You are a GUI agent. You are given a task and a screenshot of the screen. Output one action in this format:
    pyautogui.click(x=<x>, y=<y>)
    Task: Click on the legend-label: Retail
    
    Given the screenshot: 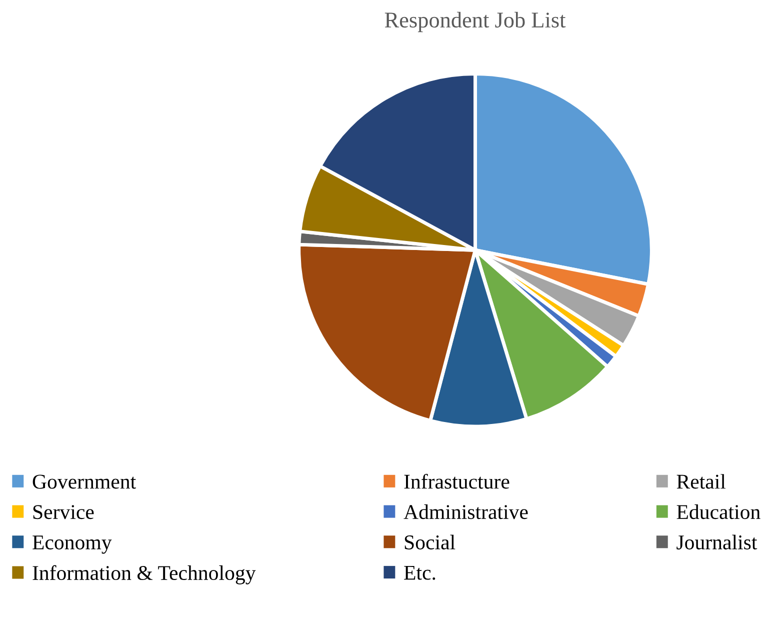 What is the action you would take?
    pyautogui.click(x=701, y=481)
    